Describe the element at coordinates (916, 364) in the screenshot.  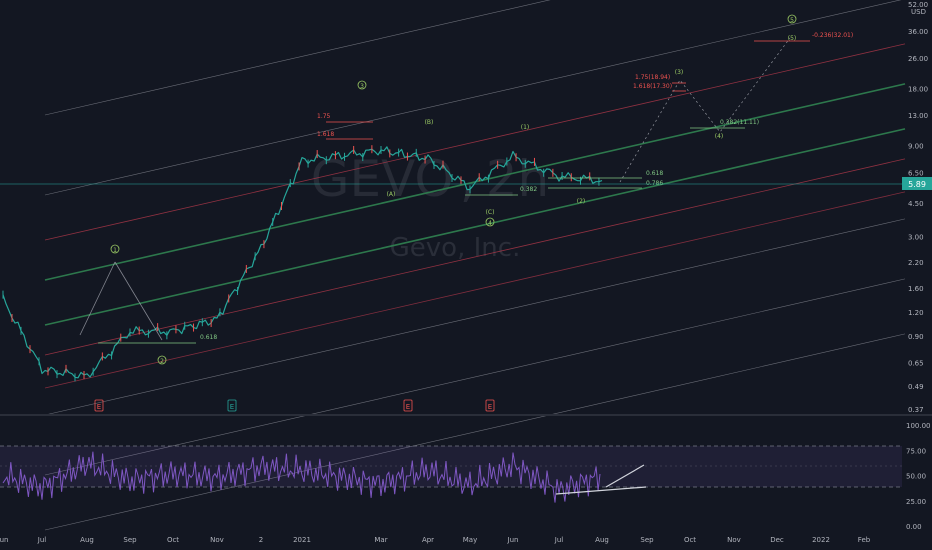
I see `price-tick-label: 0.65` at that location.